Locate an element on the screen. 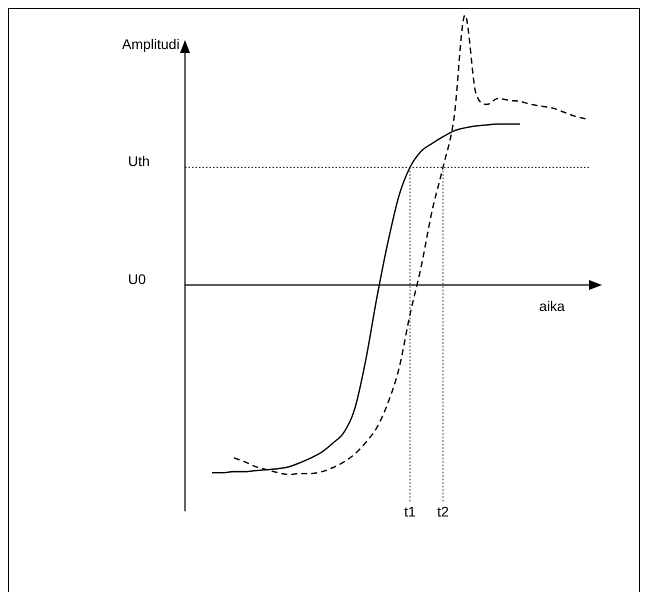 The height and width of the screenshot is (593, 648). x-axis-title: aika is located at coordinates (552, 306).